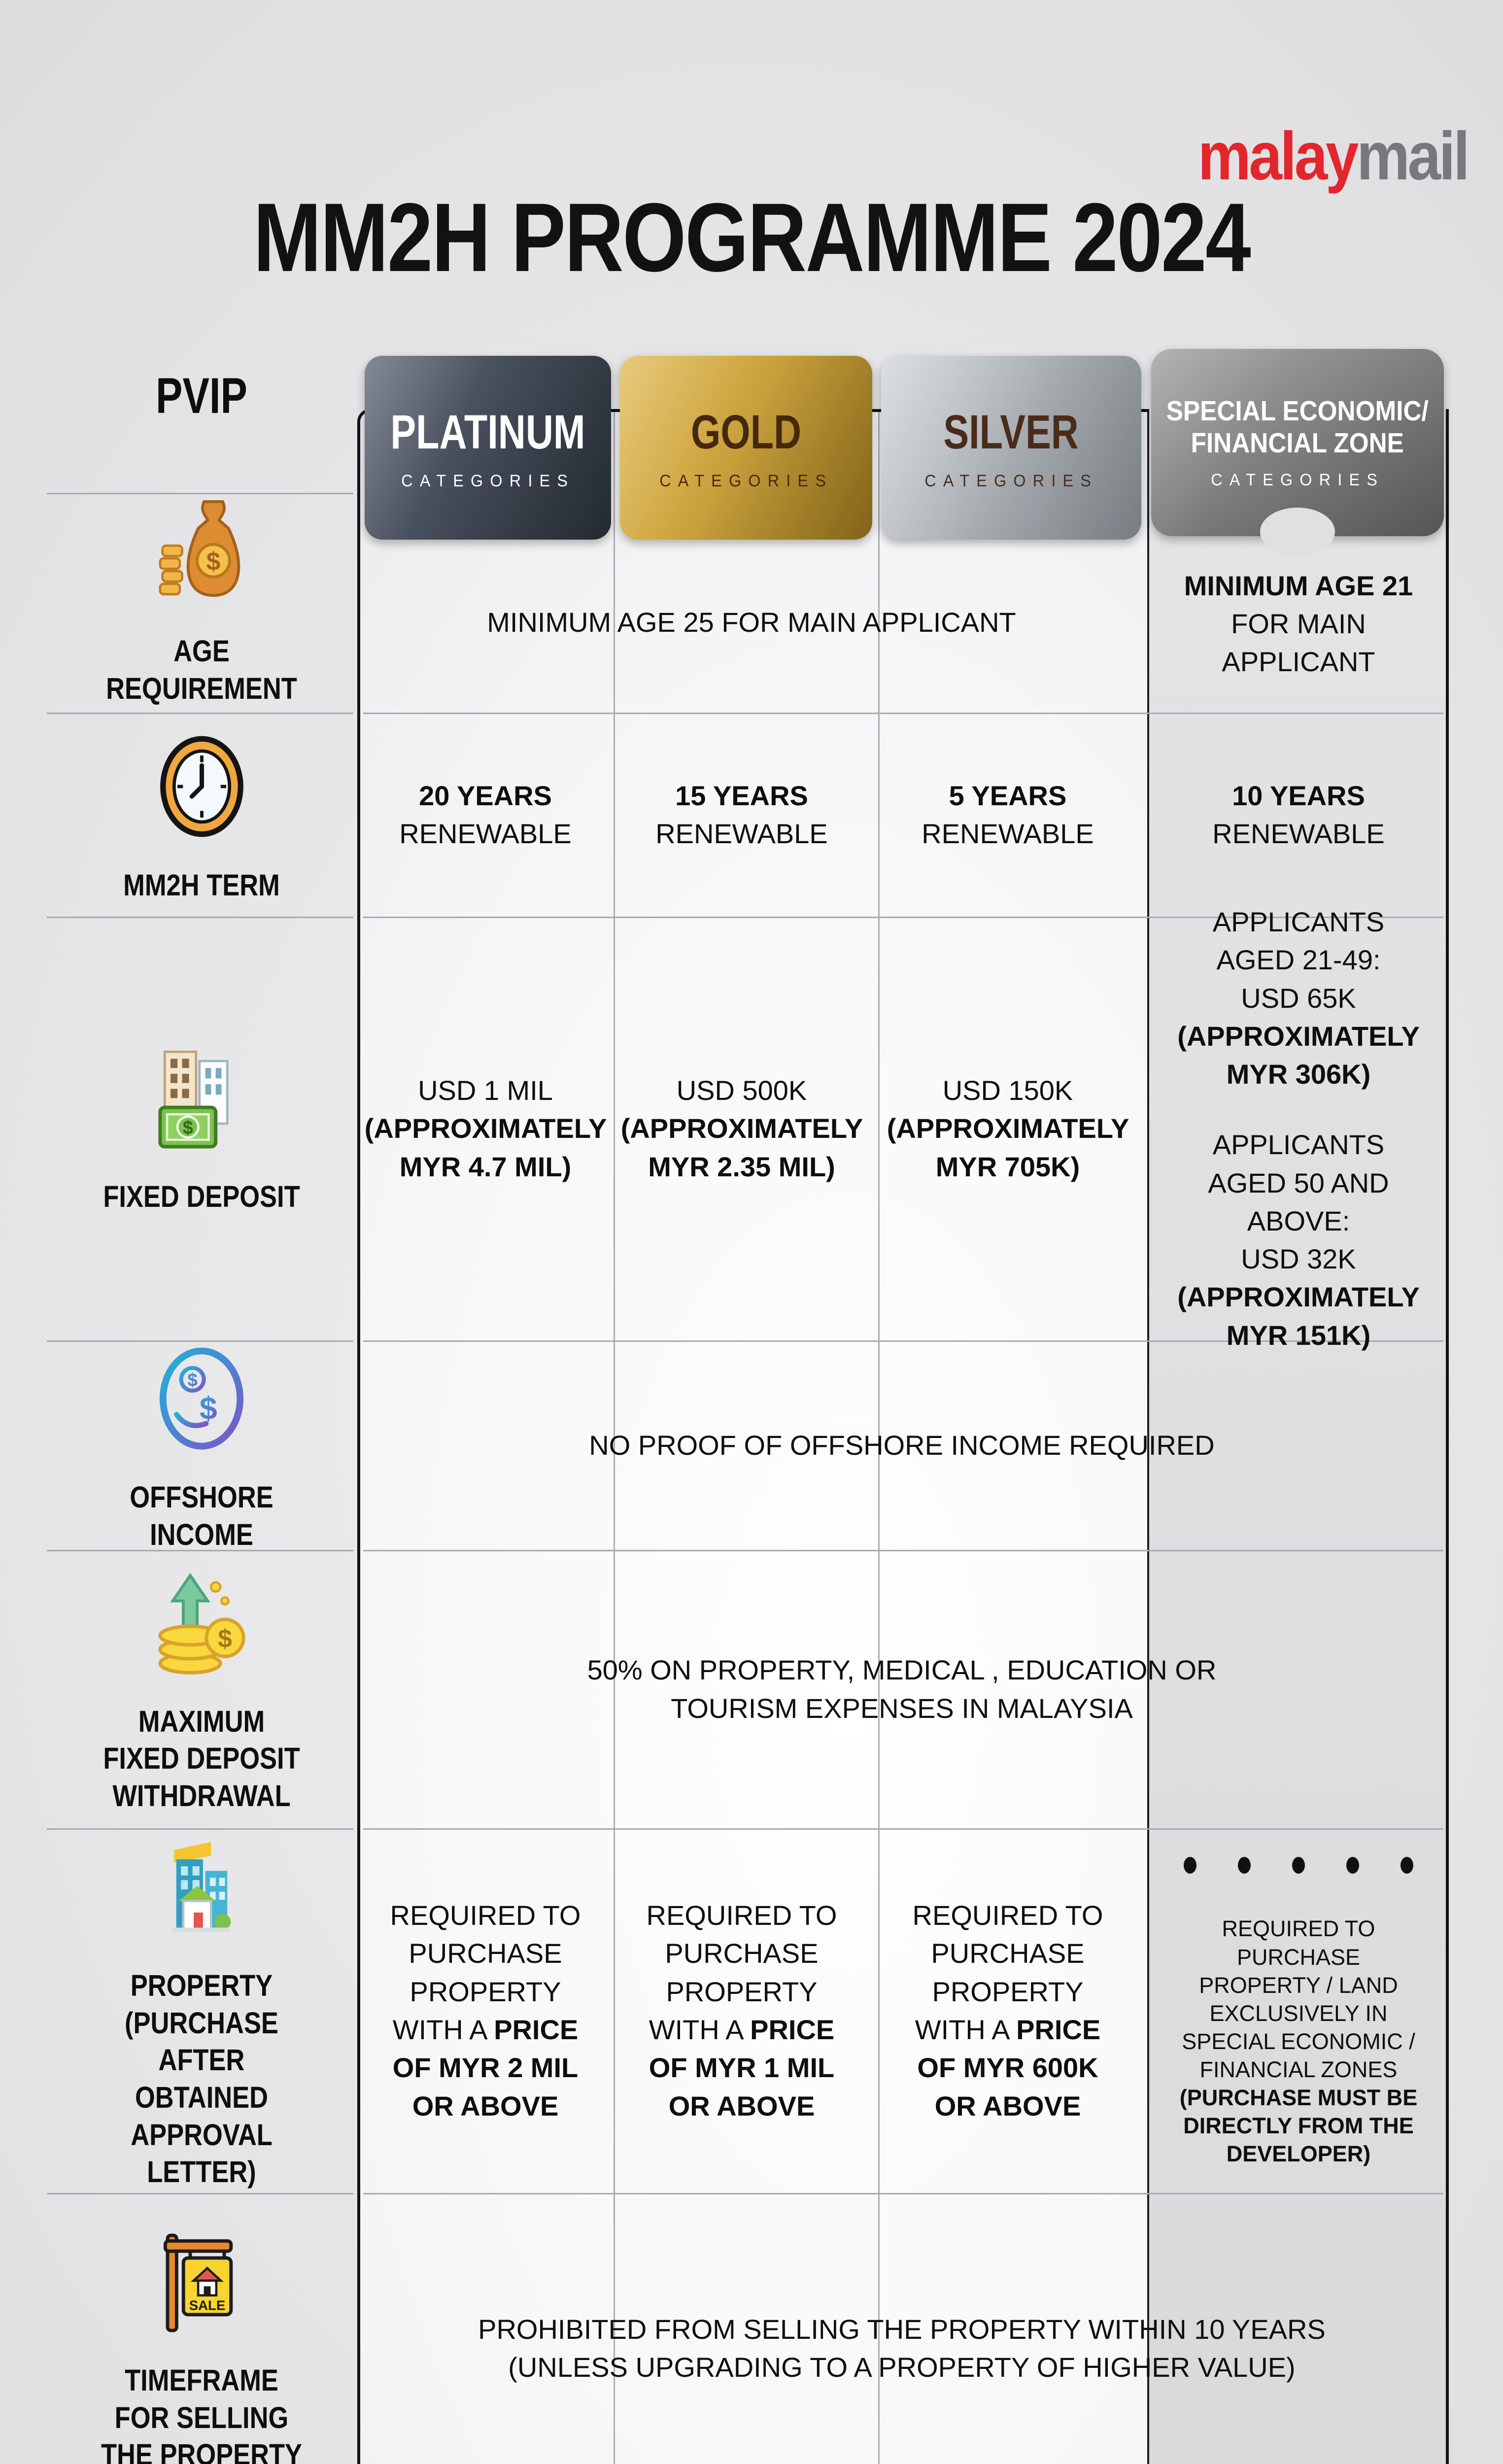 The height and width of the screenshot is (2464, 1503). What do you see at coordinates (485, 2068) in the screenshot?
I see `property-bold: PRICE OF MYR 2 MIL OR ABOVE` at bounding box center [485, 2068].